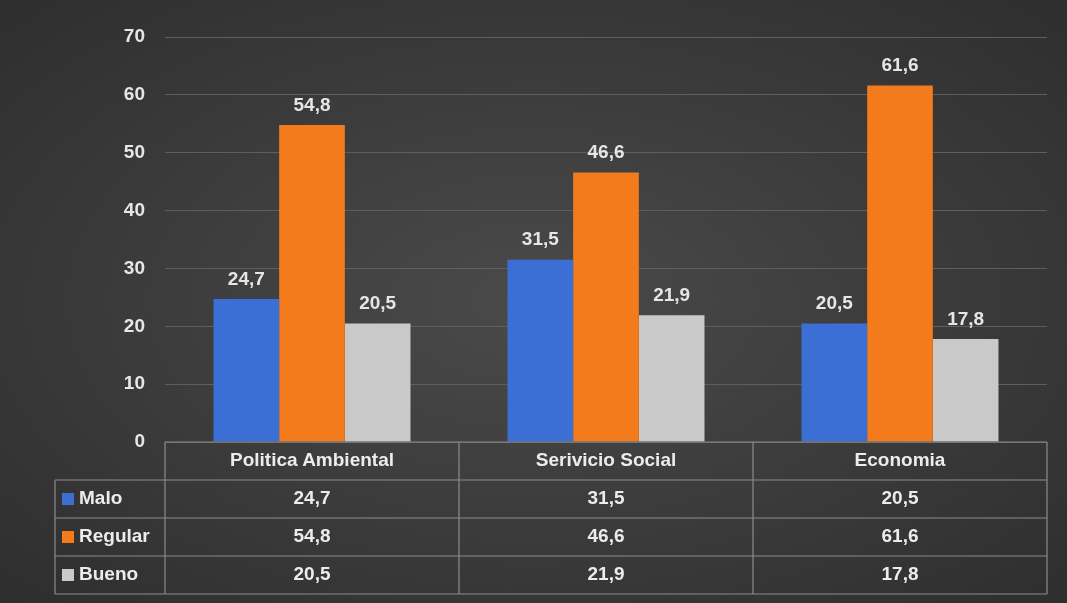 This screenshot has width=1067, height=603. Describe the element at coordinates (606, 574) in the screenshot. I see `data-label: 21,9` at that location.